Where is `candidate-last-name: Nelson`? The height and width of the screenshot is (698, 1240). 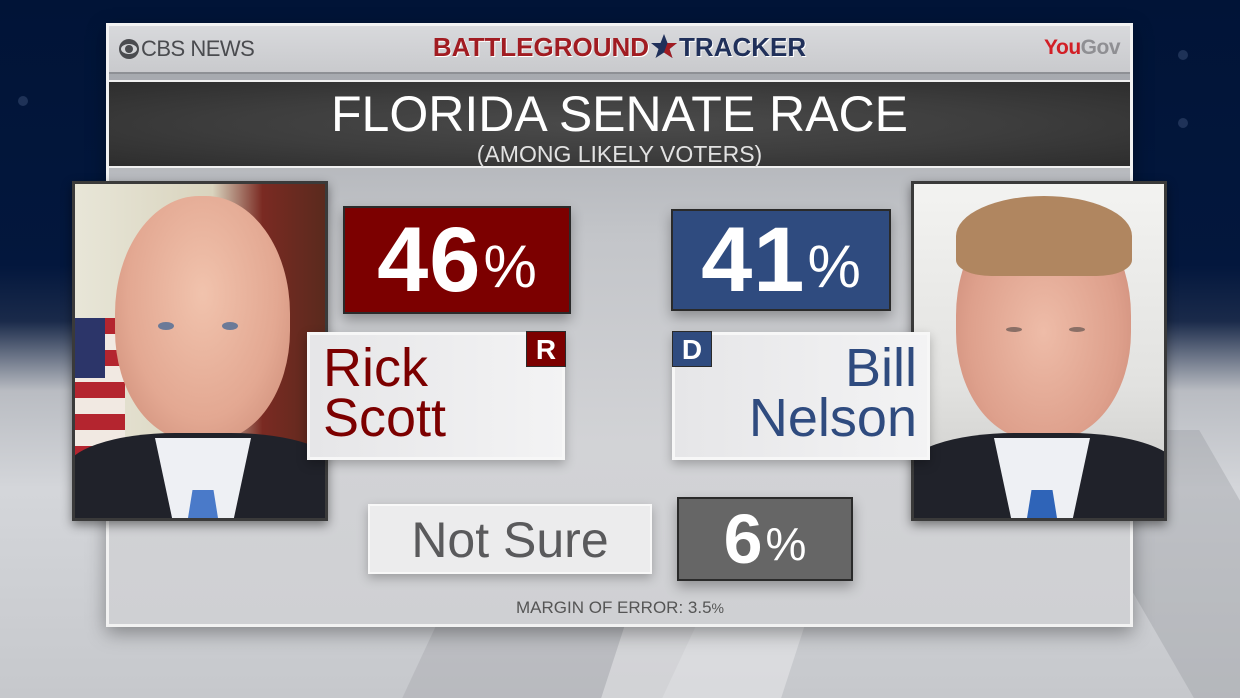 candidate-last-name: Nelson is located at coordinates (832, 418).